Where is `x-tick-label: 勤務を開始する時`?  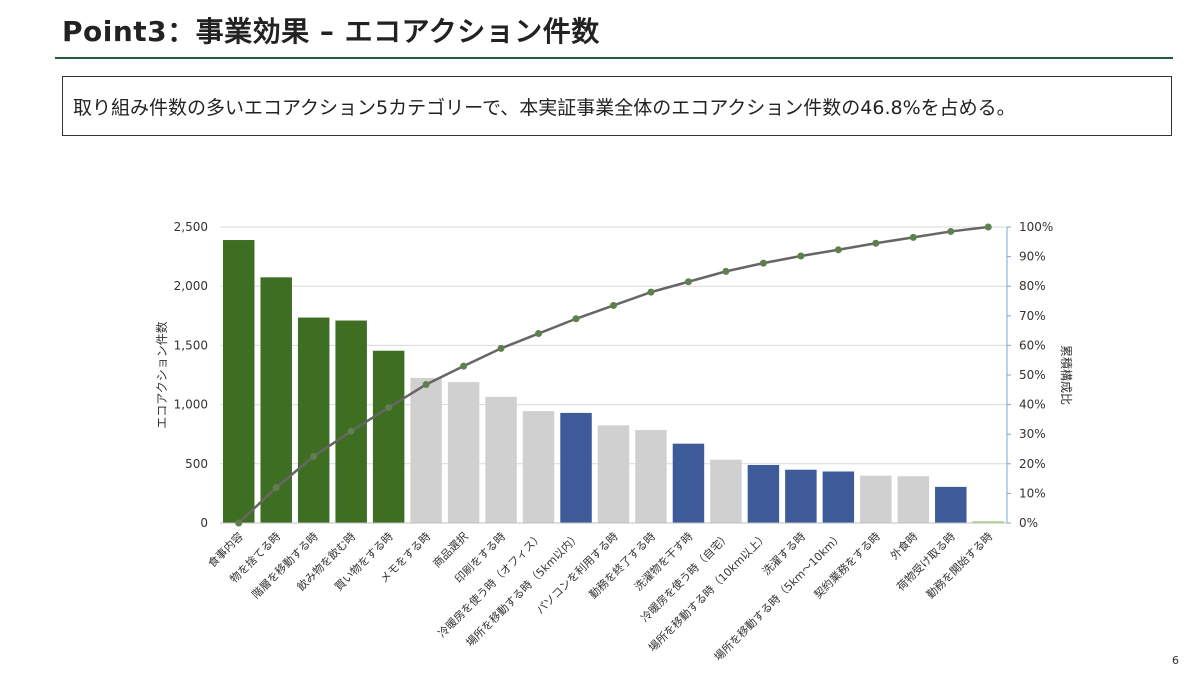 x-tick-label: 勤務を開始する時 is located at coordinates (959, 565).